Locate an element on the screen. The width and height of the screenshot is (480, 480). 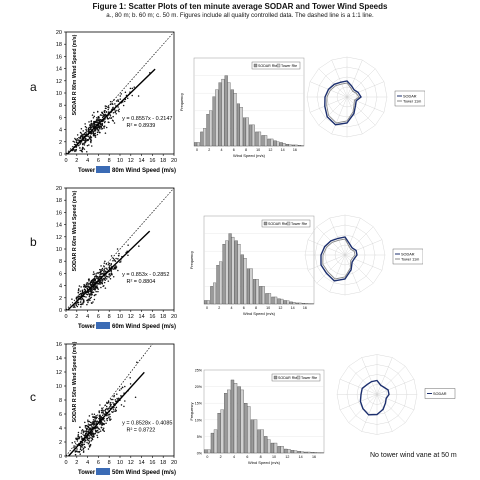
rose-legend-label: Tower 11m is located at coordinates (412, 102).